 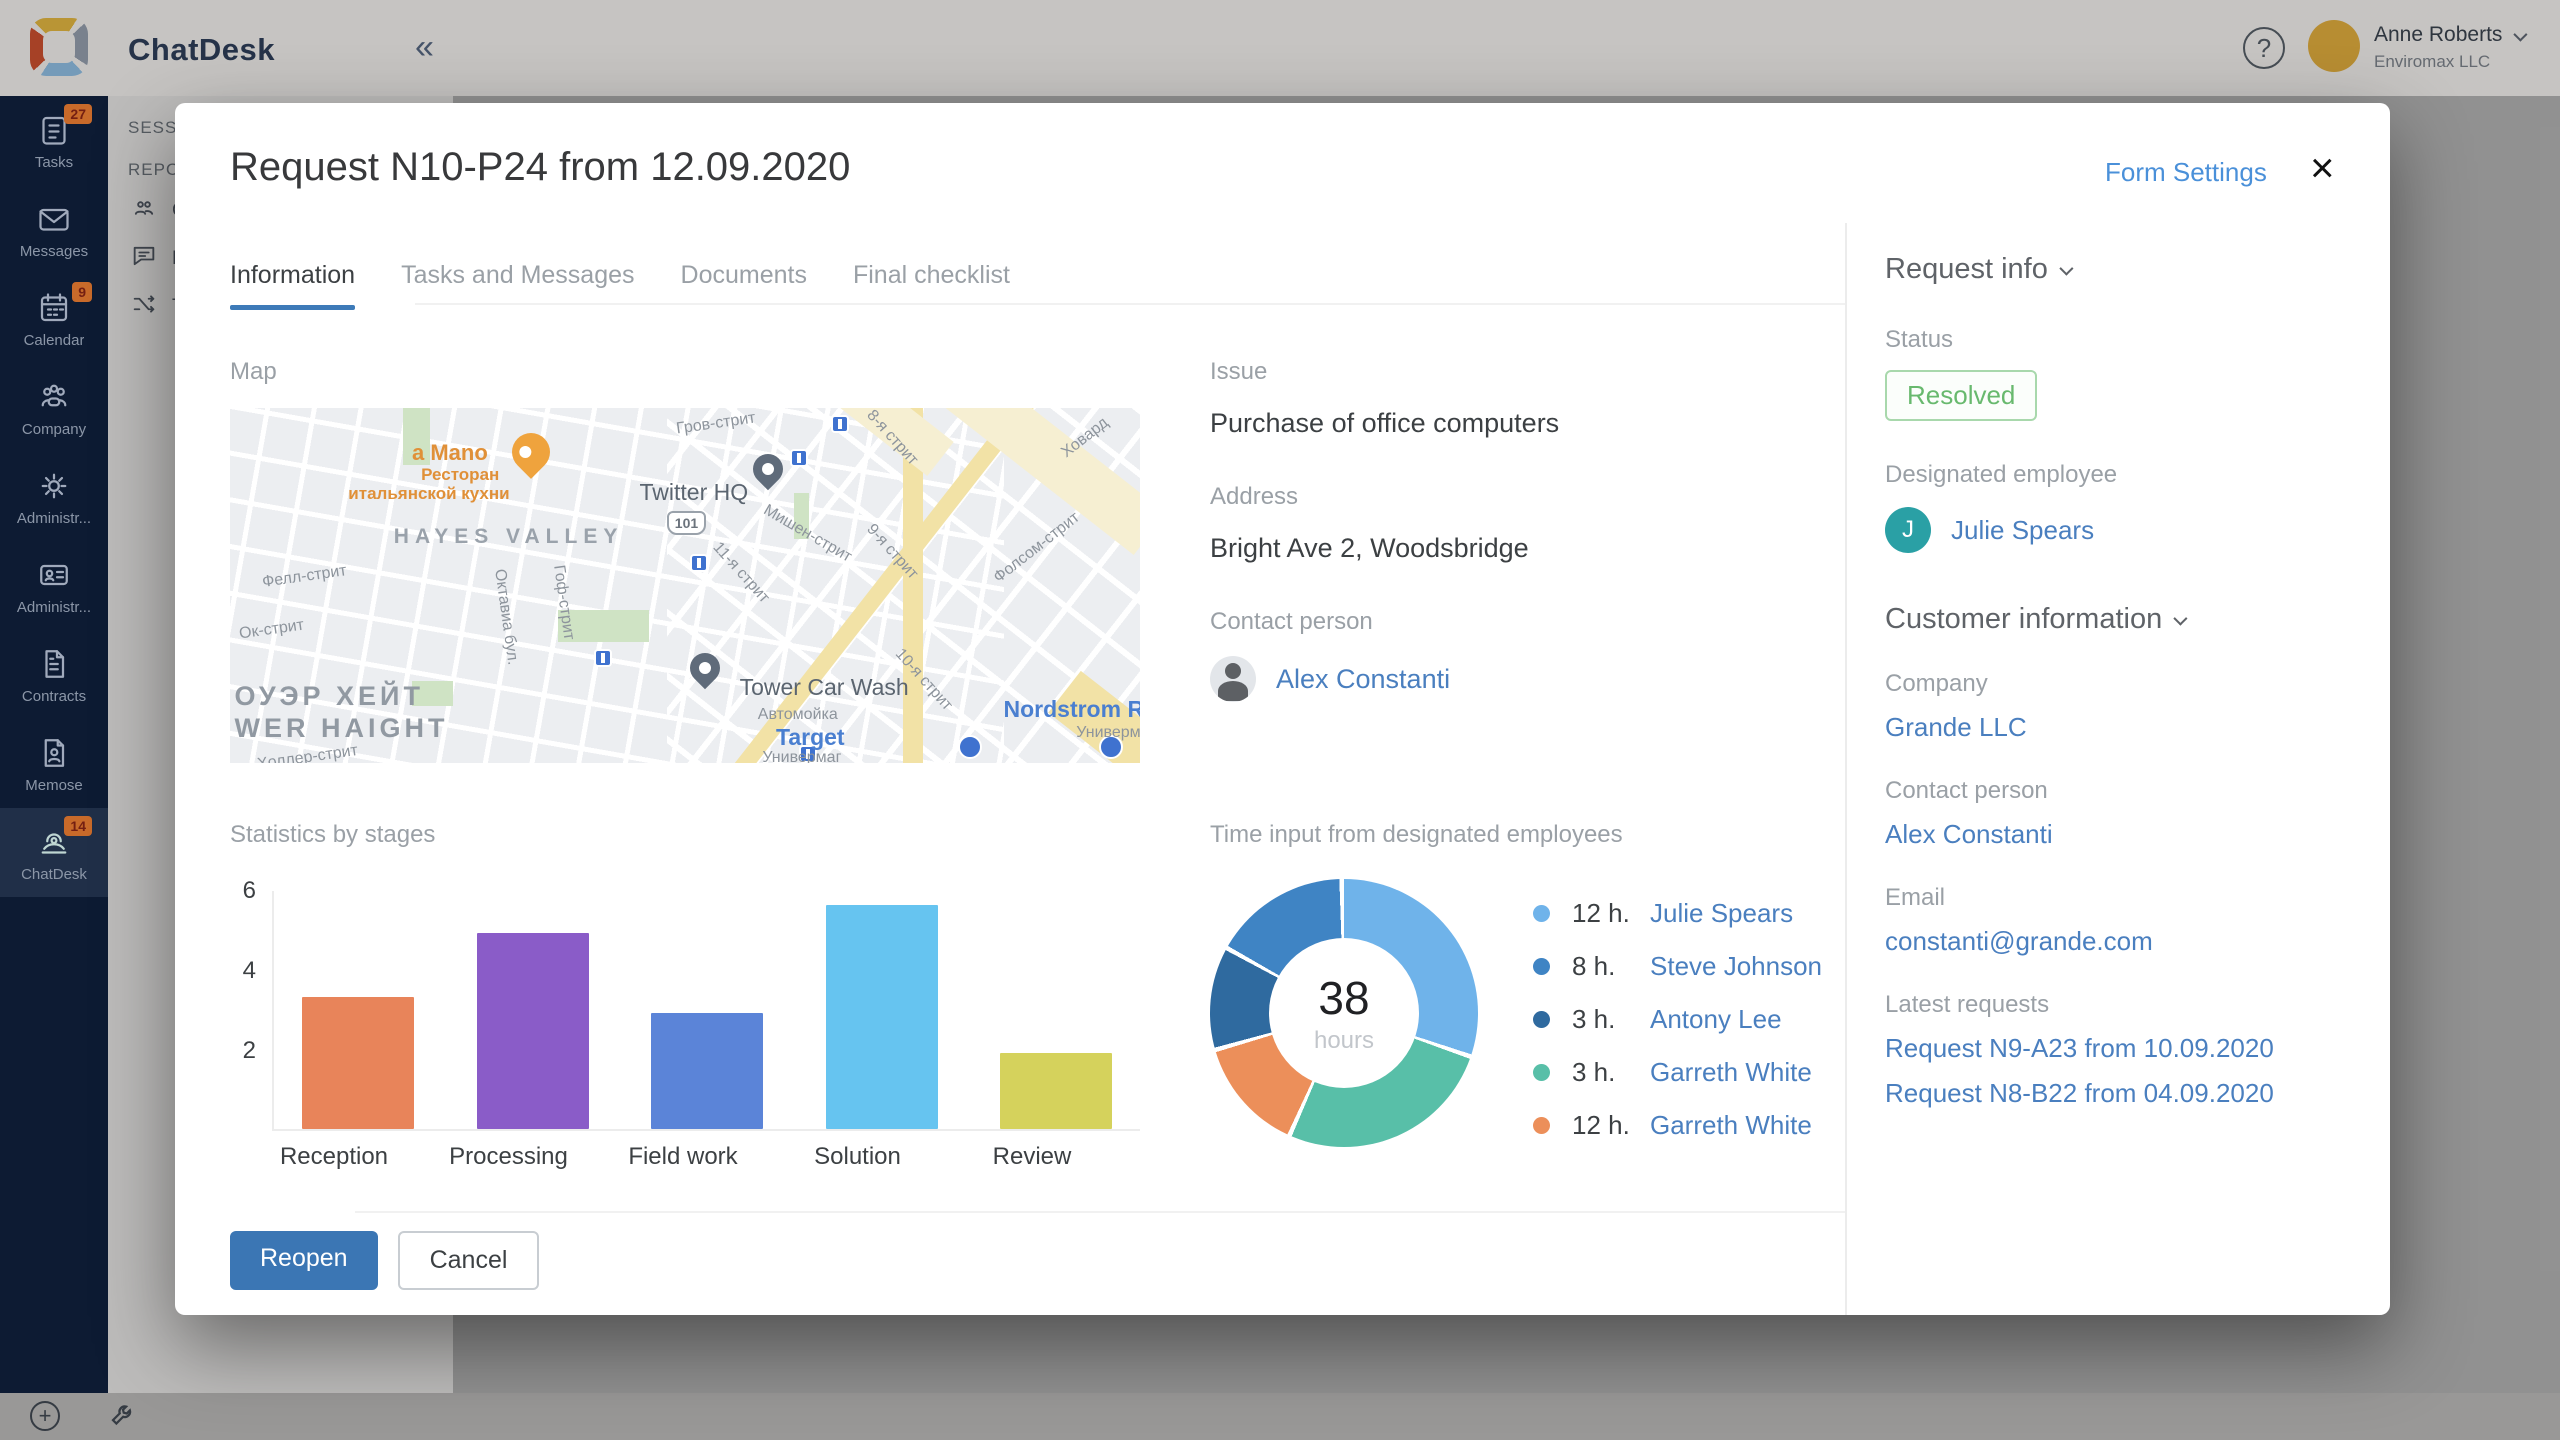 I want to click on legend-employee-link: Steve Johnson, so click(x=1736, y=966).